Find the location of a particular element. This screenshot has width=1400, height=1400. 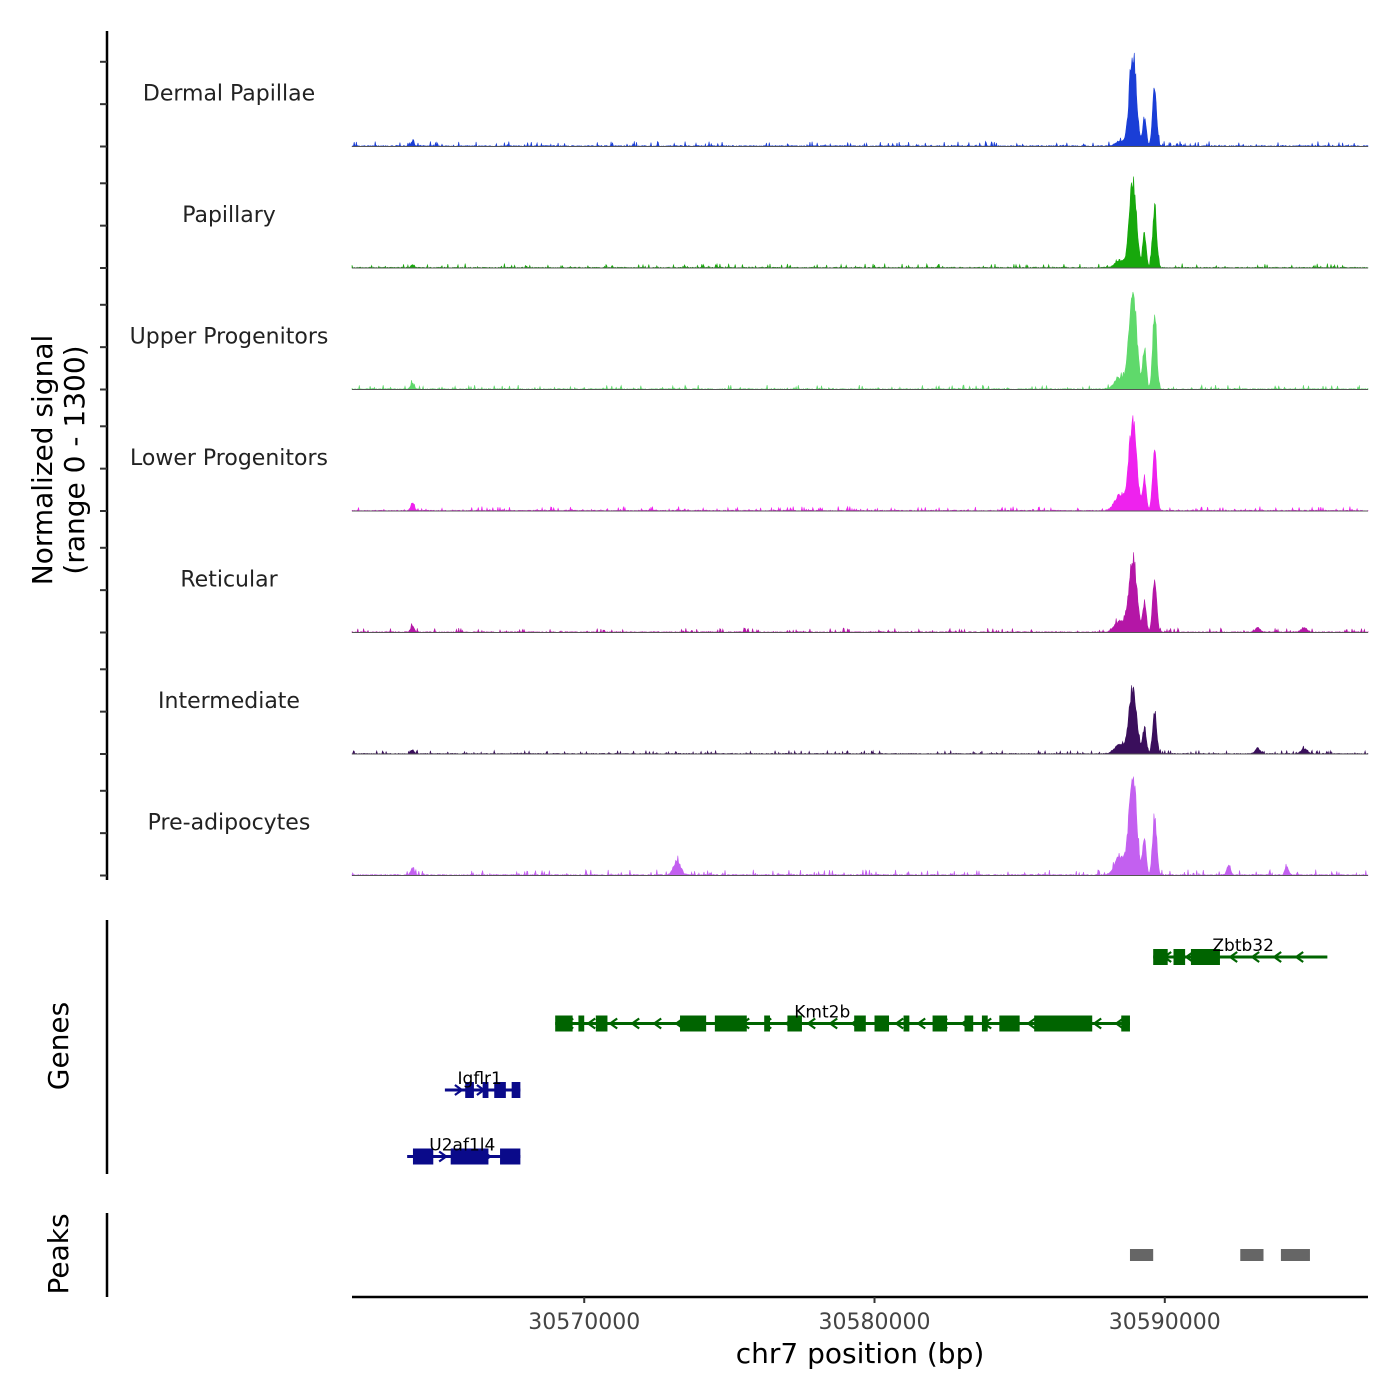

gene-label: Igflr1 is located at coordinates (480, 1079).